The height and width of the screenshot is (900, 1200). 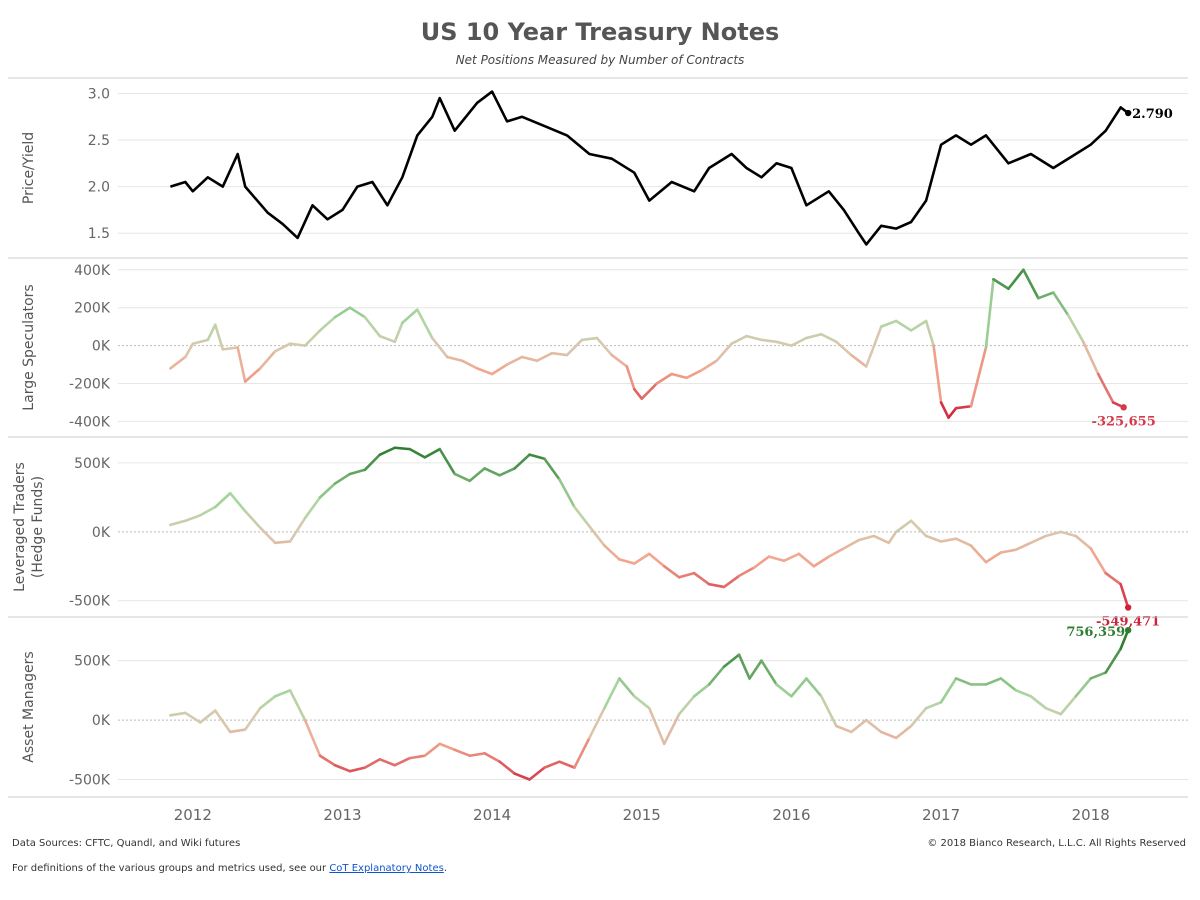 I want to click on y-tick-label: -400K, so click(x=90, y=422).